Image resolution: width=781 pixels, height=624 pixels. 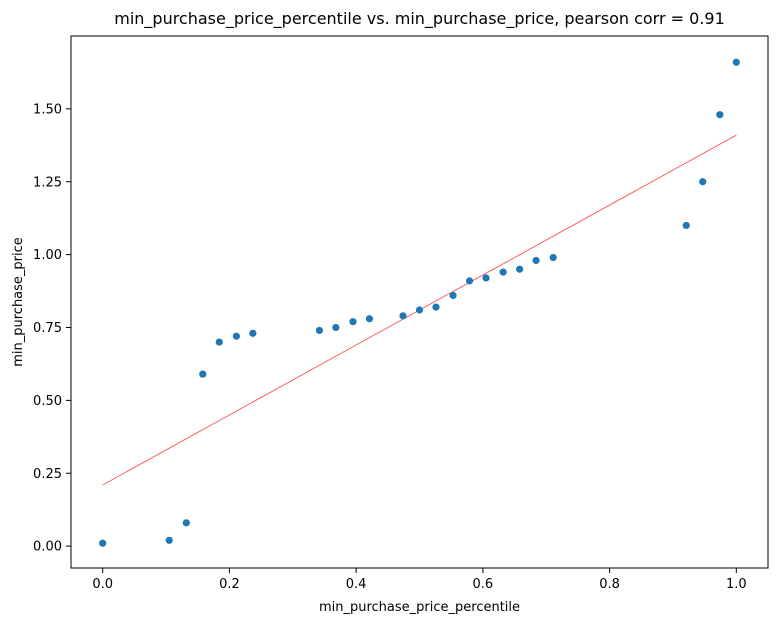 I want to click on y-tick-label: 1.50, so click(x=47, y=109).